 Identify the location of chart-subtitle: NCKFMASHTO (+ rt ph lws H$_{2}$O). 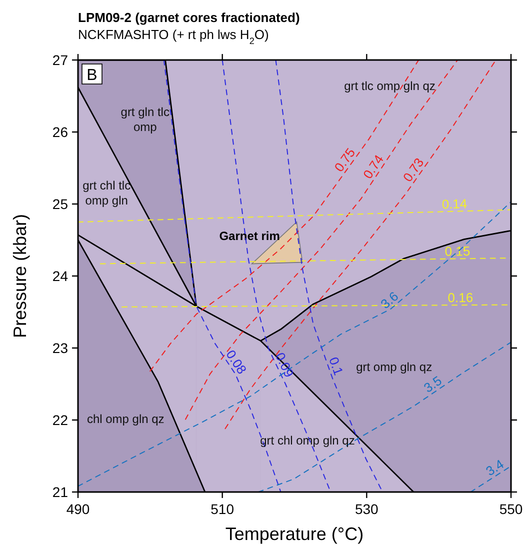
(173, 36).